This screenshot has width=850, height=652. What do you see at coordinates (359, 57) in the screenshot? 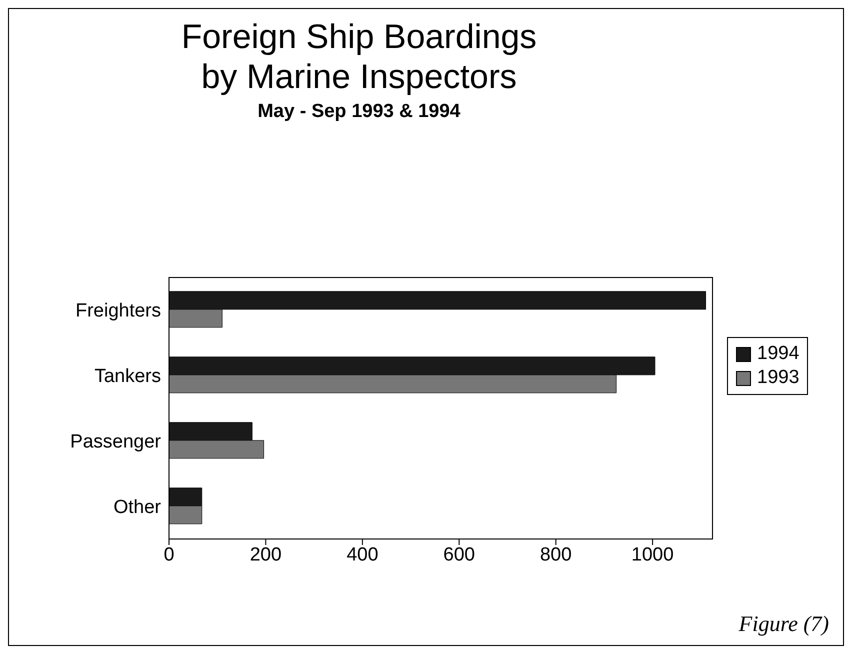
I see `chart-title: Foreign Ship Boardings by Marine Inspectors` at bounding box center [359, 57].